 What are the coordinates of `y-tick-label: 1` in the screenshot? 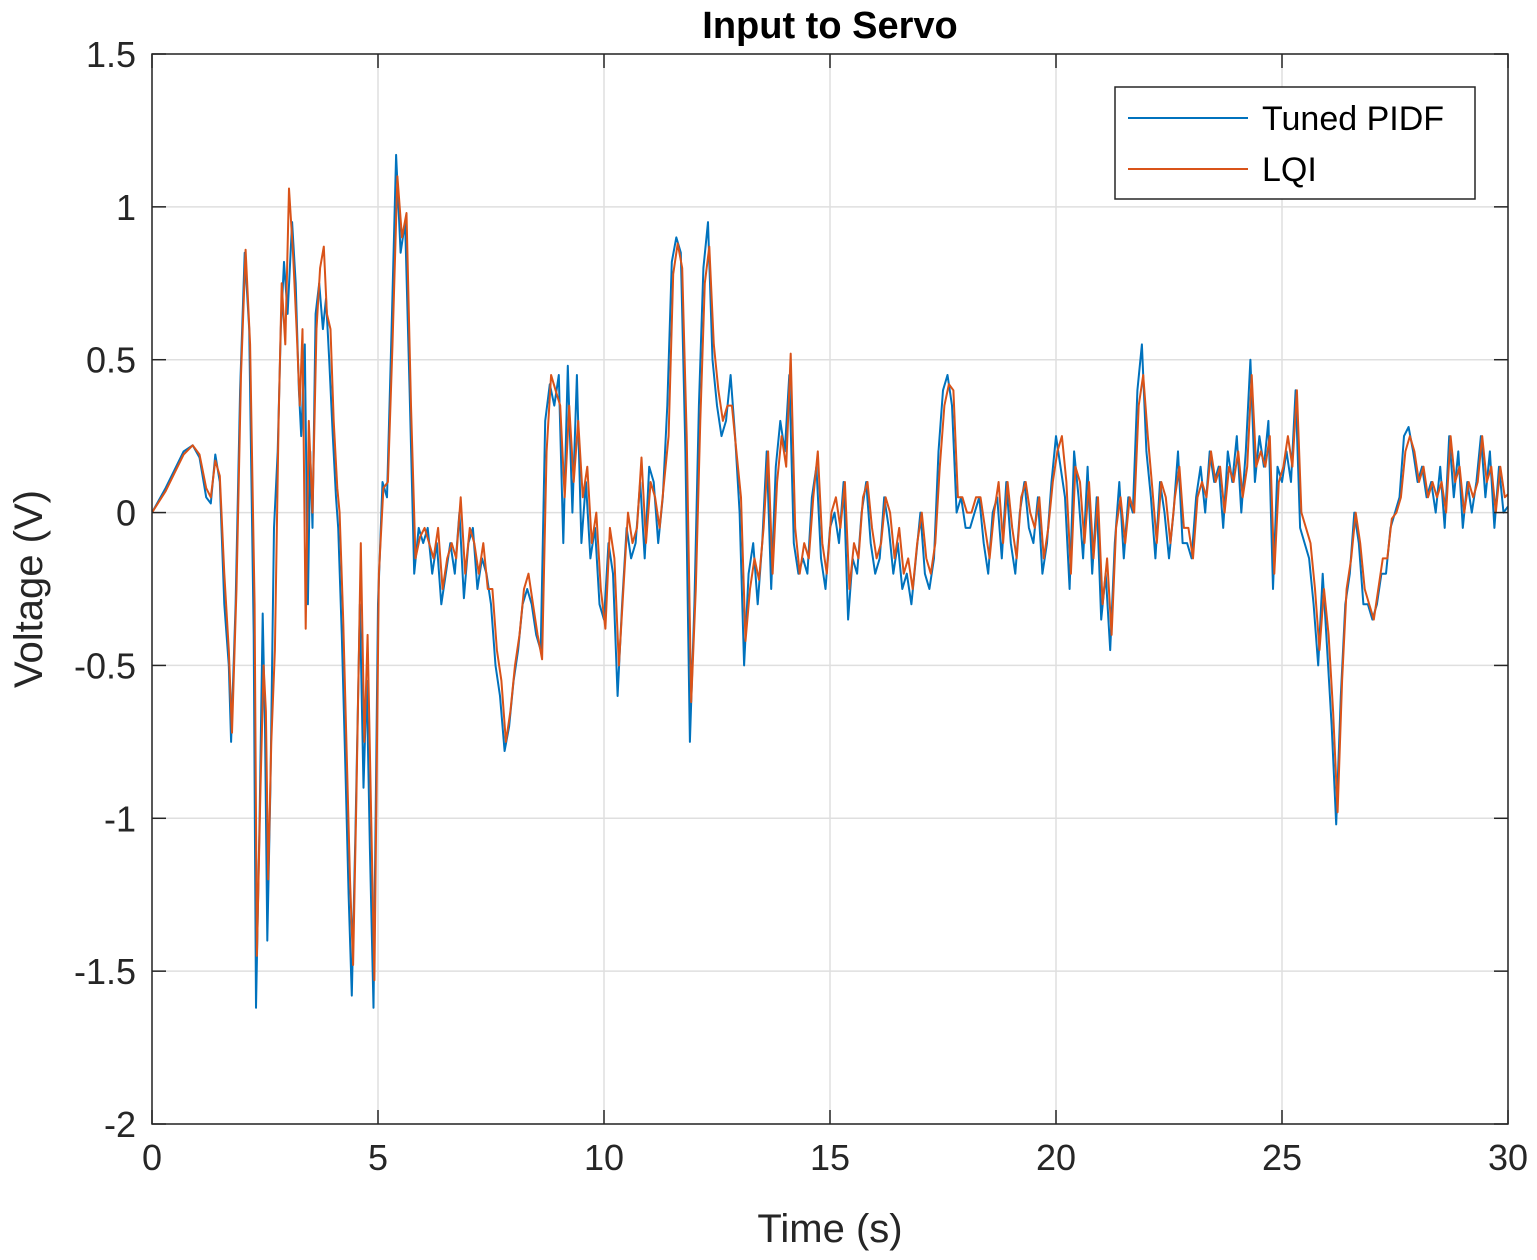 It's located at (126, 207).